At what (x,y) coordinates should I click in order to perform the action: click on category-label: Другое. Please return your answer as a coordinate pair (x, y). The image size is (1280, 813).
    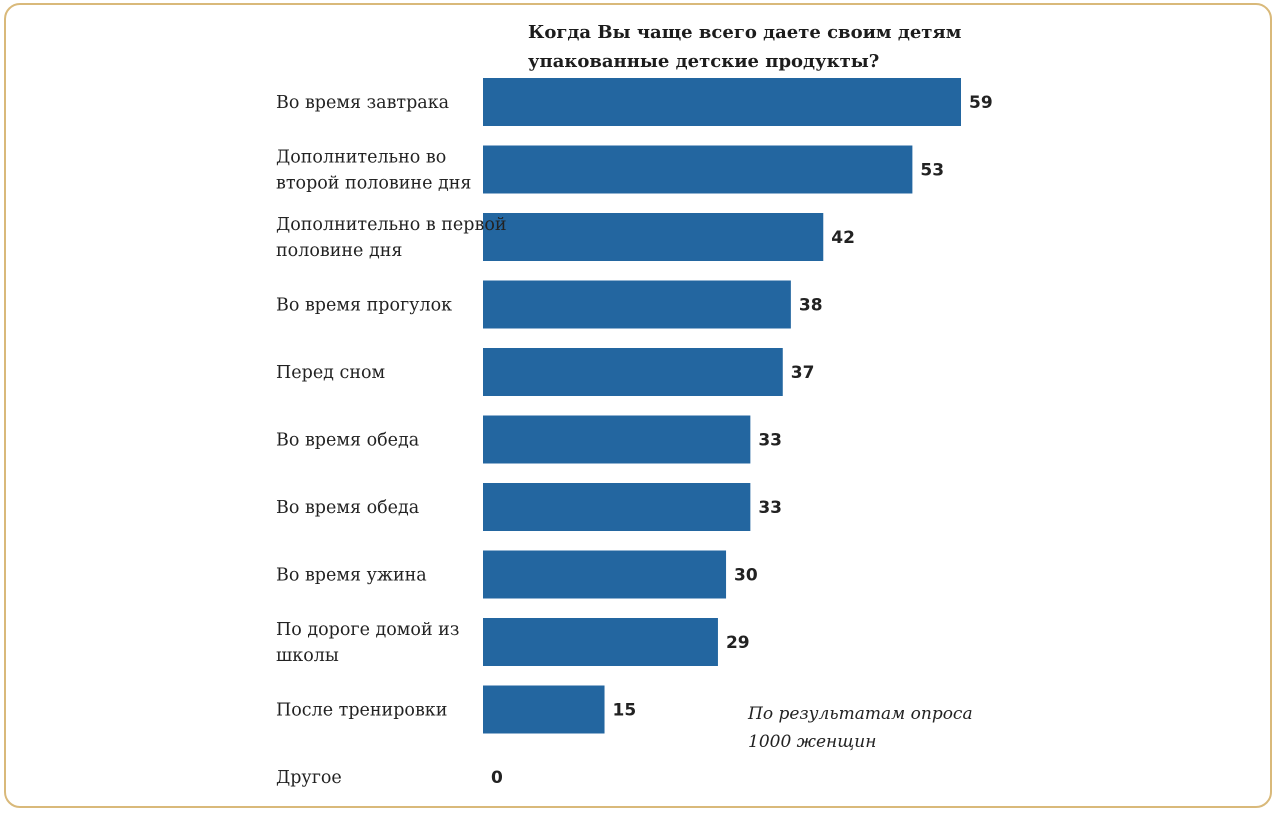
    Looking at the image, I should click on (309, 778).